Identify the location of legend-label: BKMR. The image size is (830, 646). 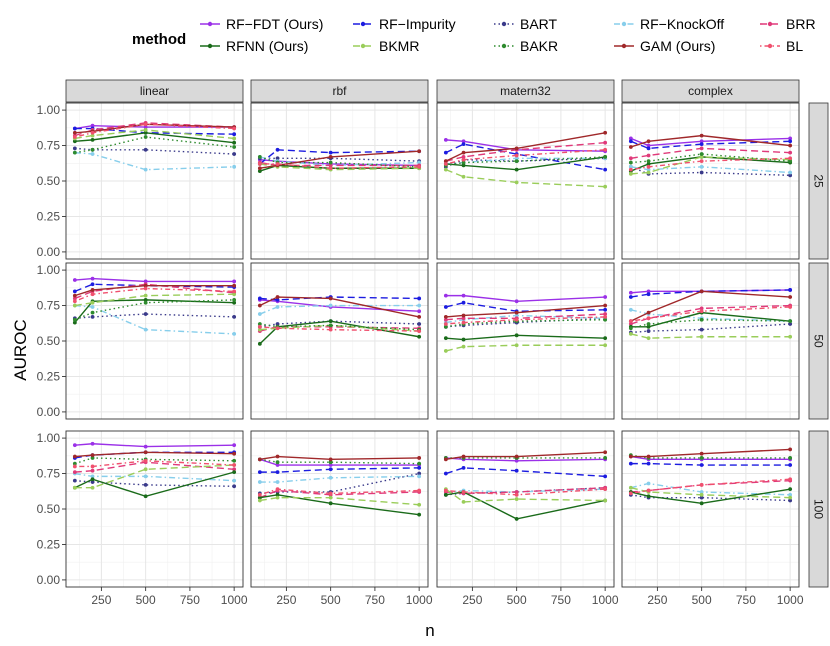
(399, 46).